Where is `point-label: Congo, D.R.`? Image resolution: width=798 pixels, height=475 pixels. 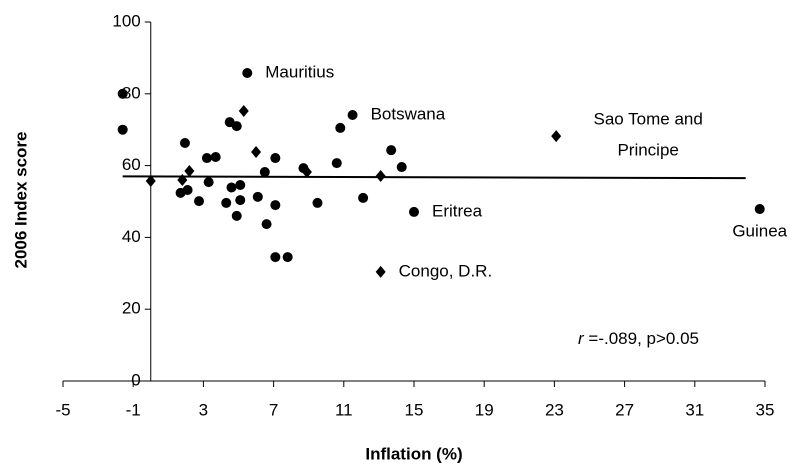
point-label: Congo, D.R. is located at coordinates (446, 270).